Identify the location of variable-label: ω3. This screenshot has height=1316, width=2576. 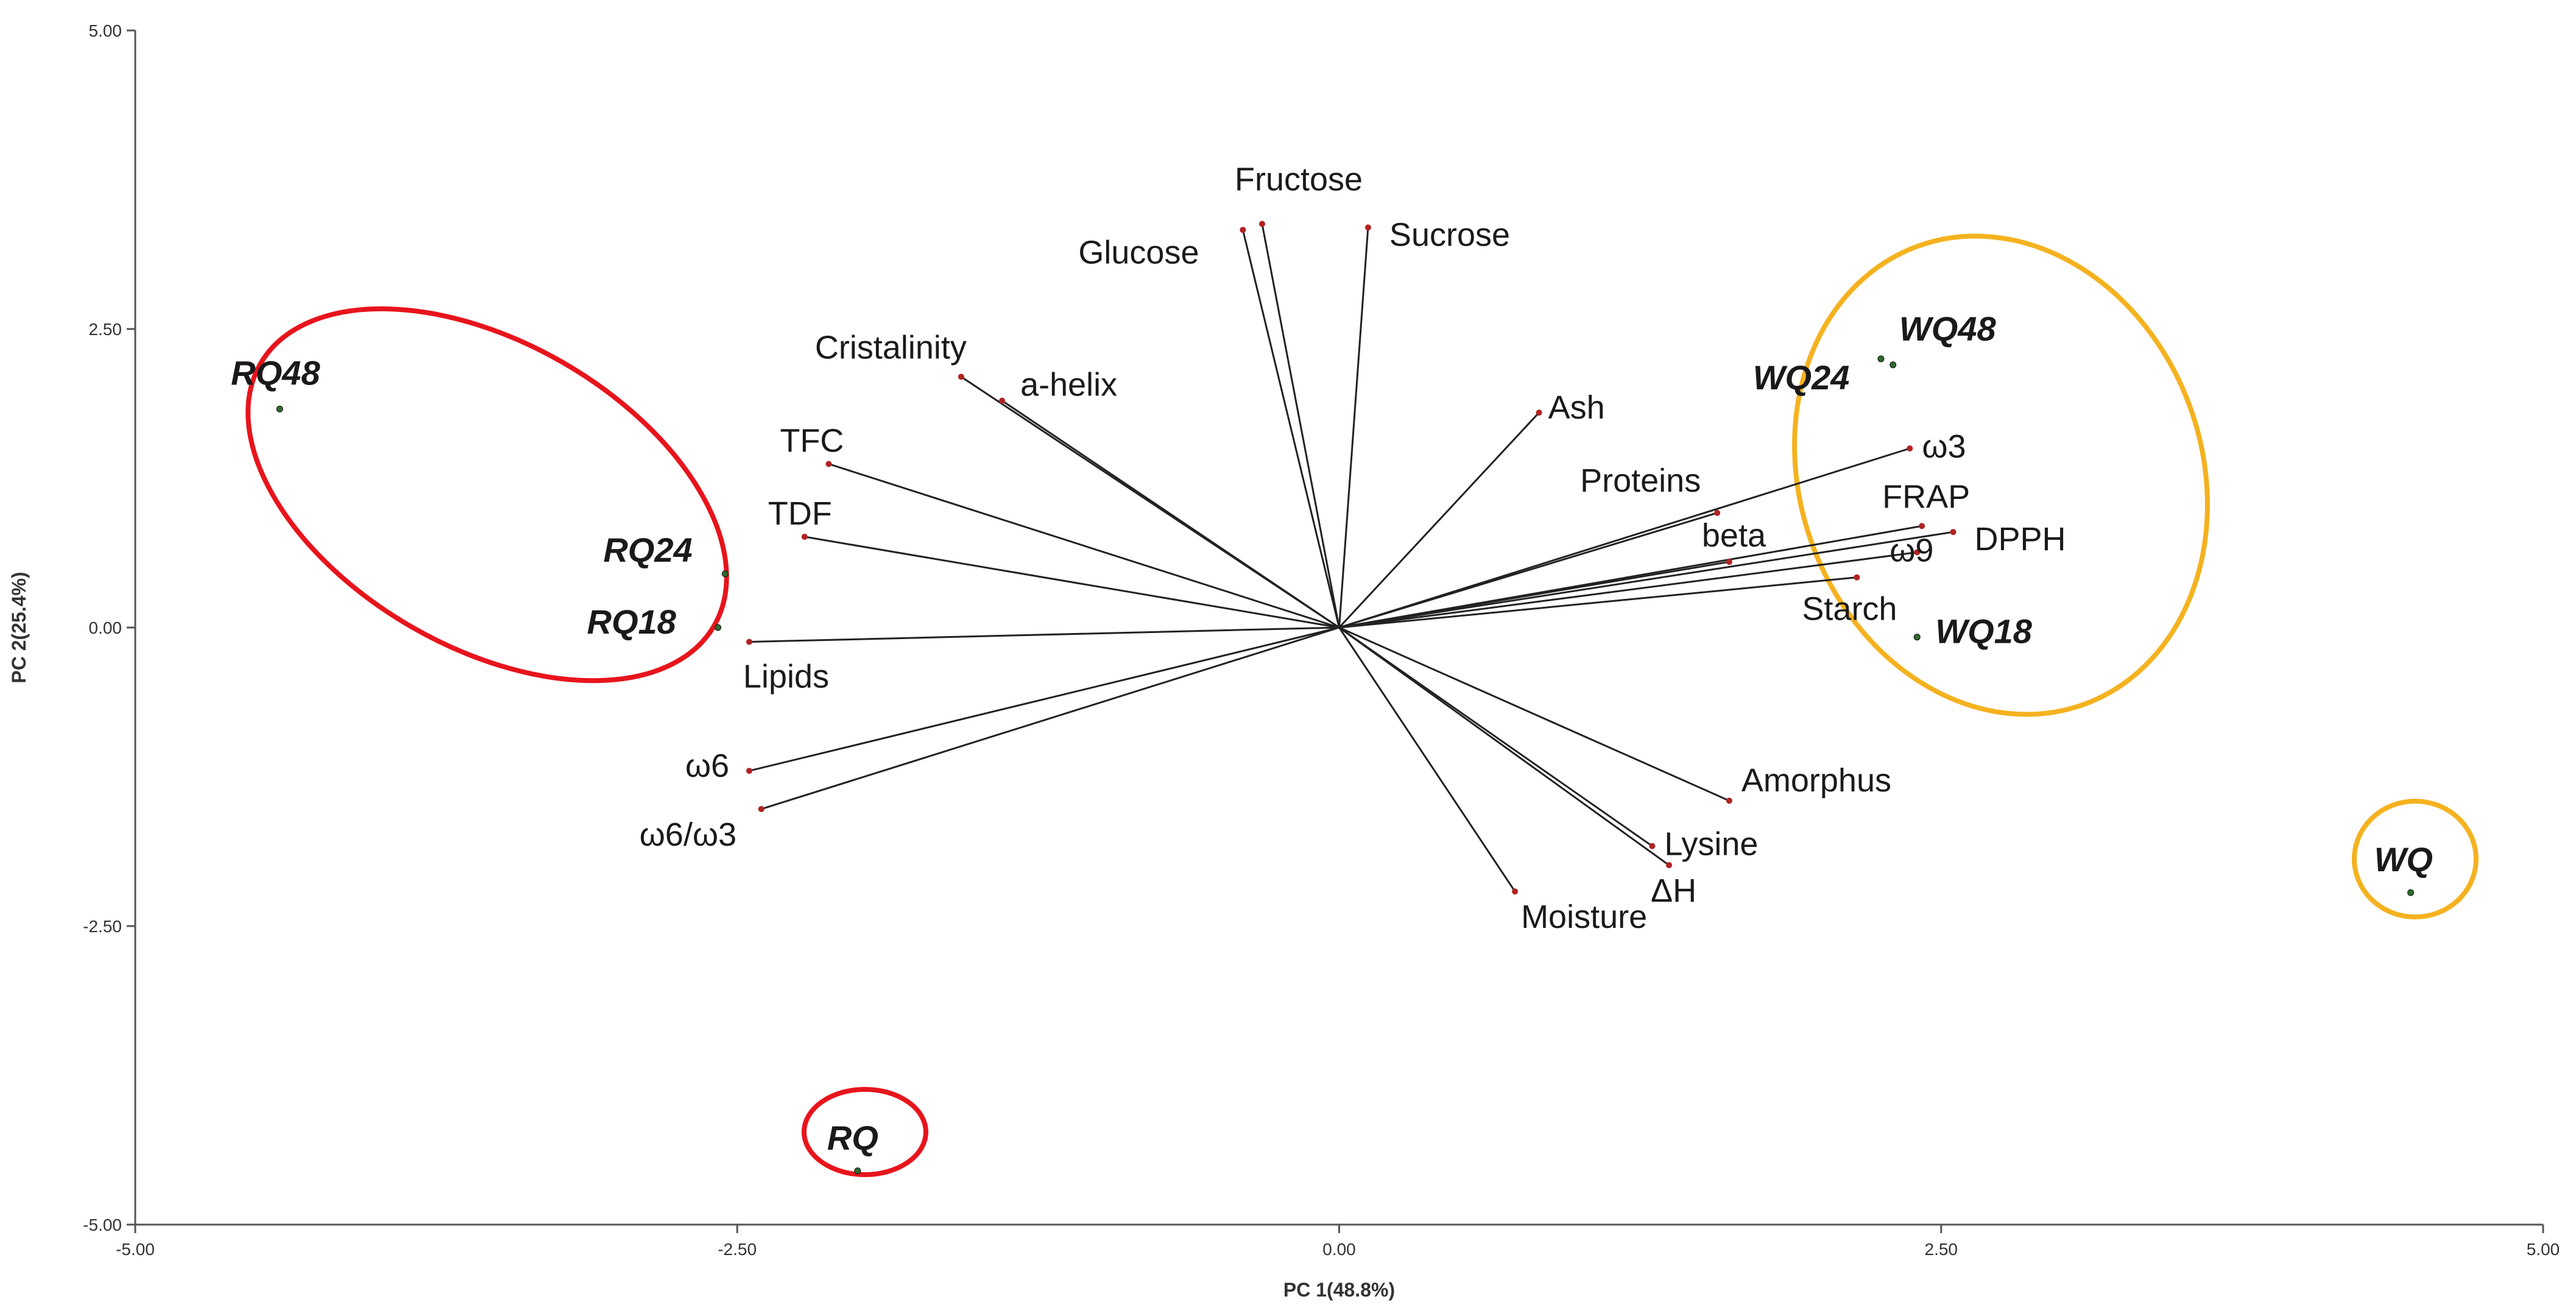
(1944, 446).